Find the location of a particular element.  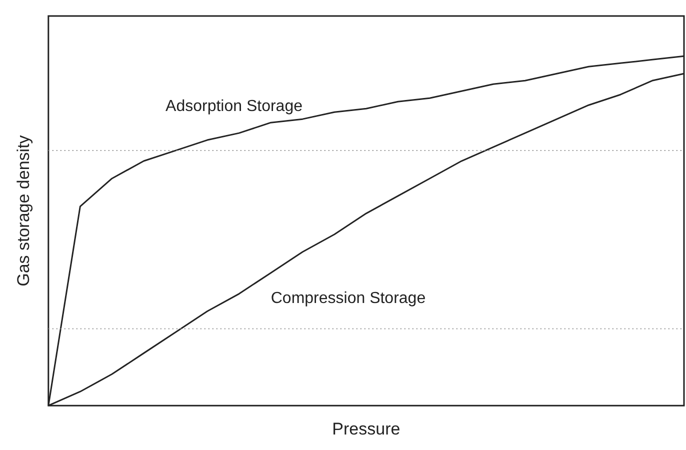

x-axis-title: Pressure is located at coordinates (366, 428).